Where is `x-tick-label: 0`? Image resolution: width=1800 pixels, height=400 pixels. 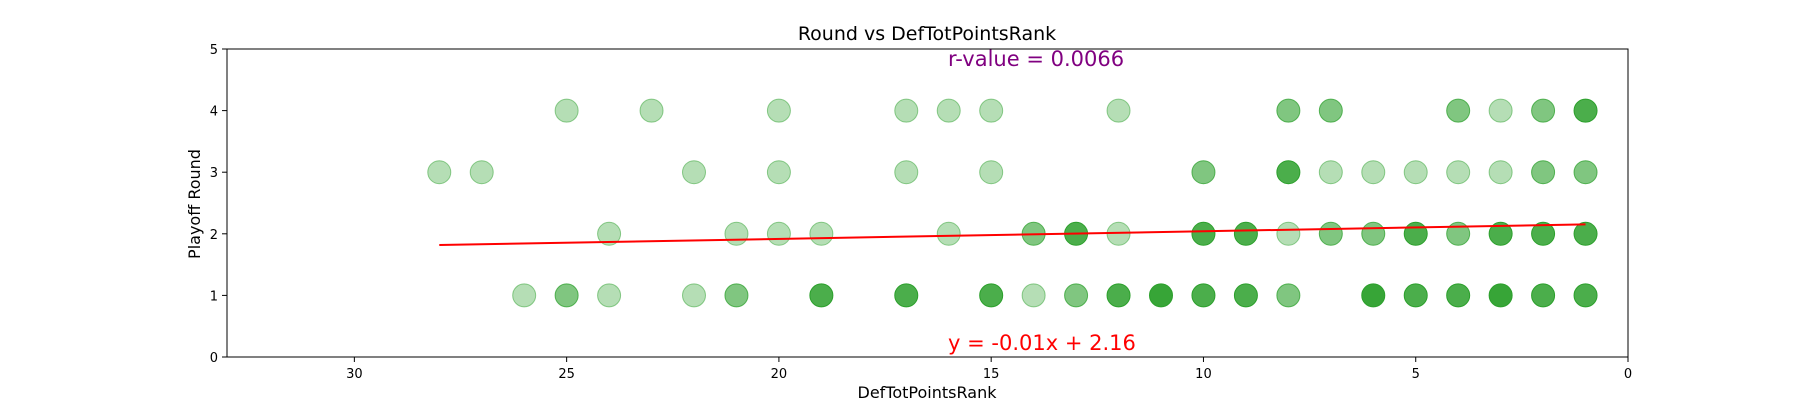
x-tick-label: 0 is located at coordinates (1628, 374).